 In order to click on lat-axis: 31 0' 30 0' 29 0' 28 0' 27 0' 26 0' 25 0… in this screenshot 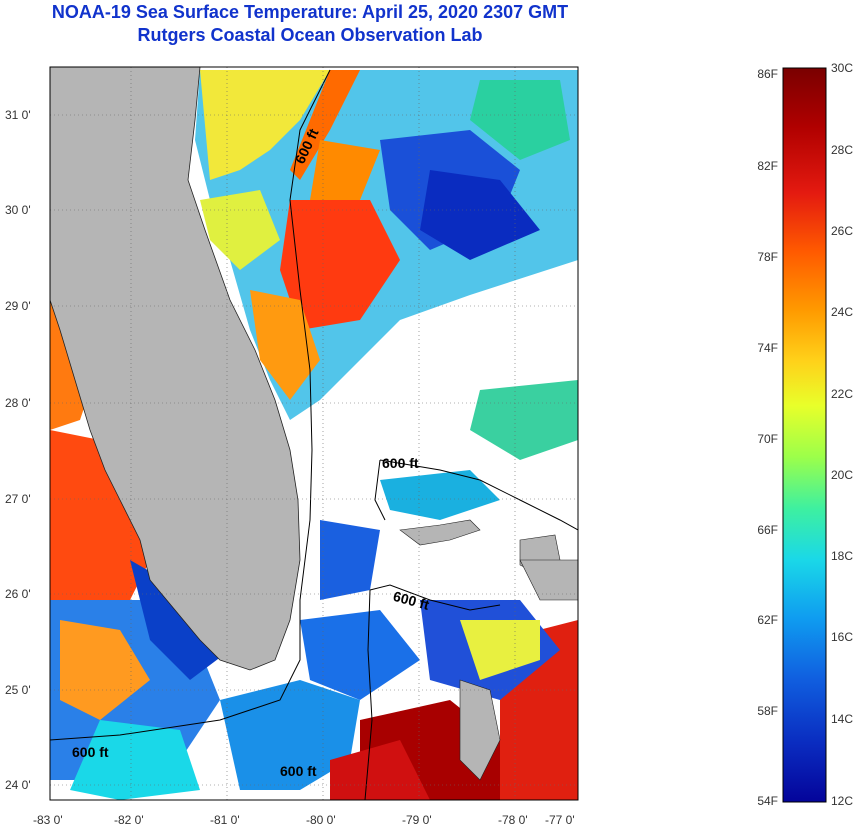, I will do `click(18, 450)`.